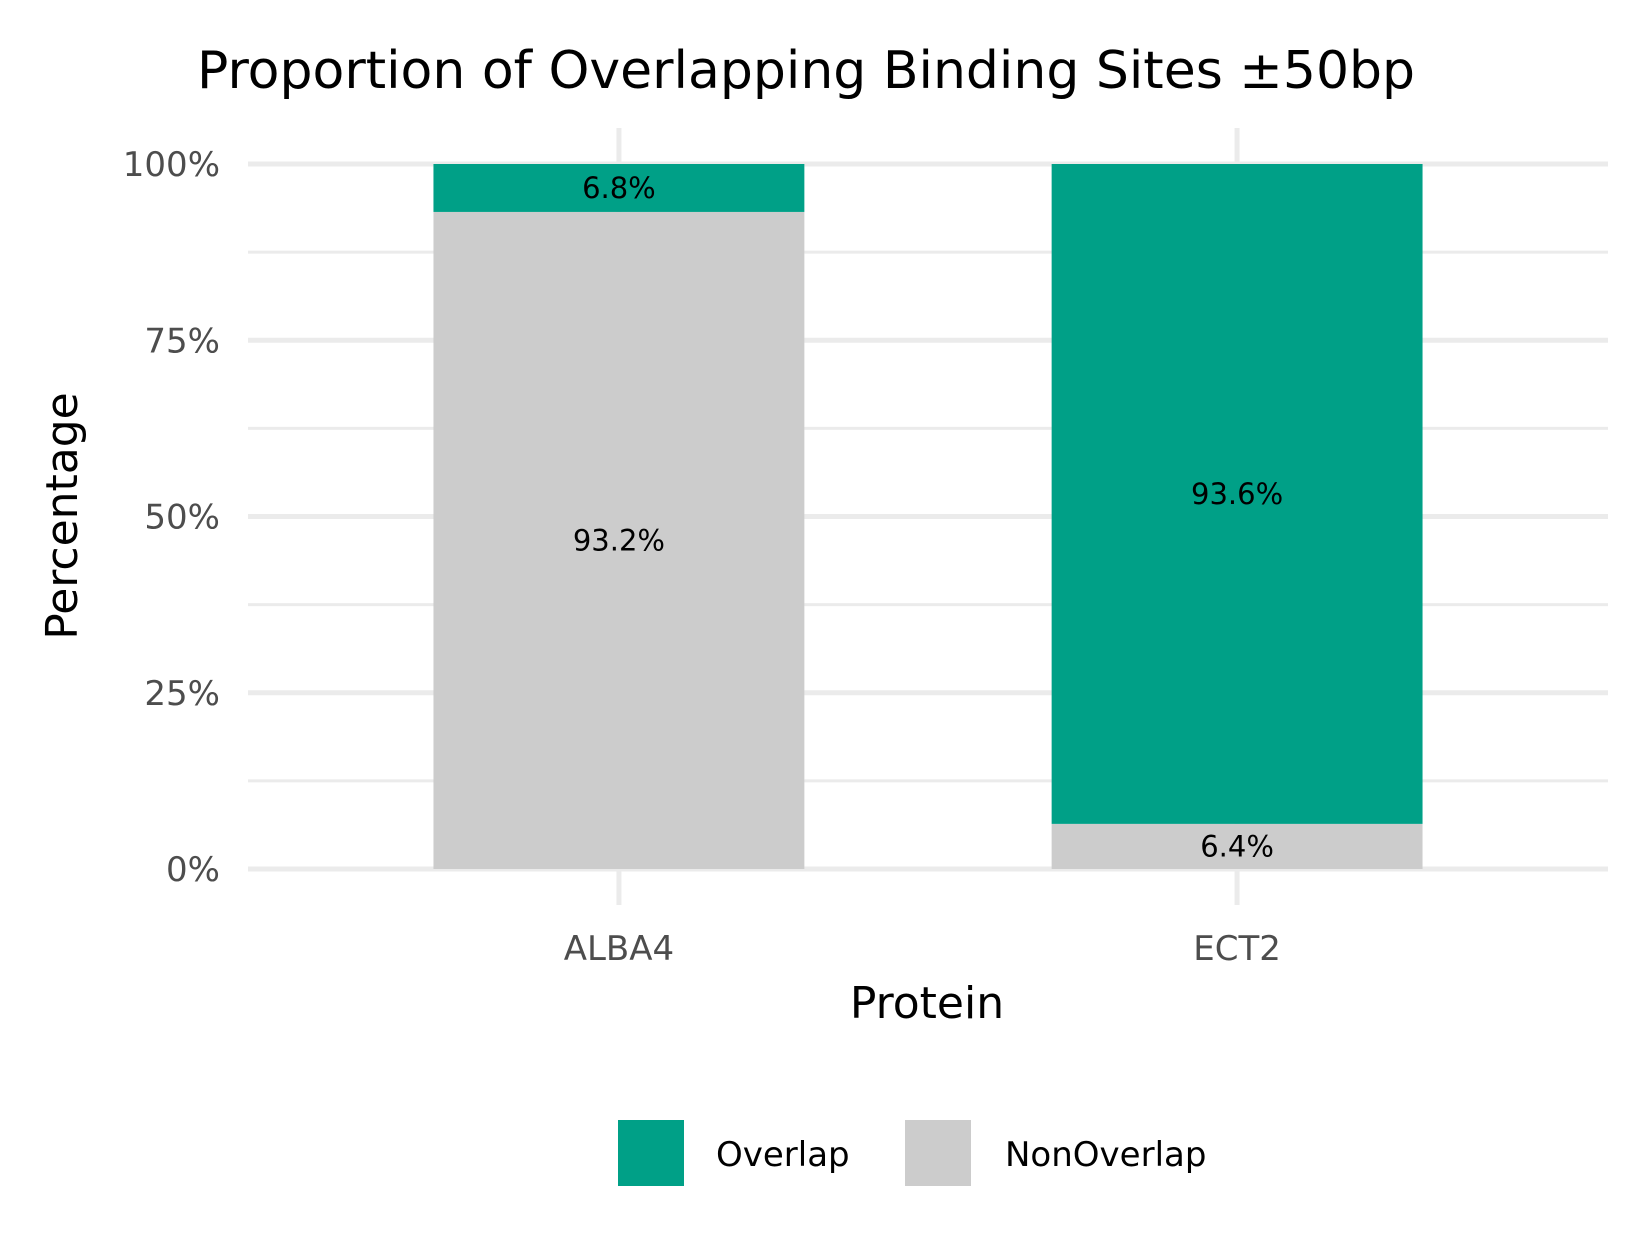 This screenshot has width=1650, height=1260. I want to click on y-axis-ticks: 0% 25% 50% 75% 100%, so click(171, 517).